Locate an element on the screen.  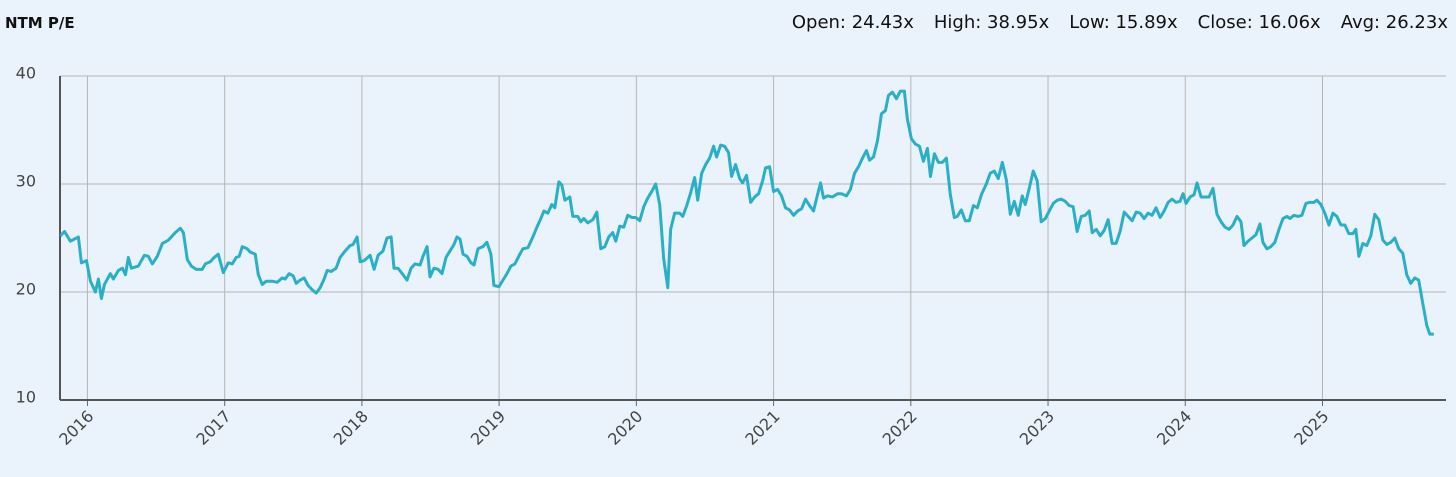
chart-title: NTM P/E is located at coordinates (40, 23).